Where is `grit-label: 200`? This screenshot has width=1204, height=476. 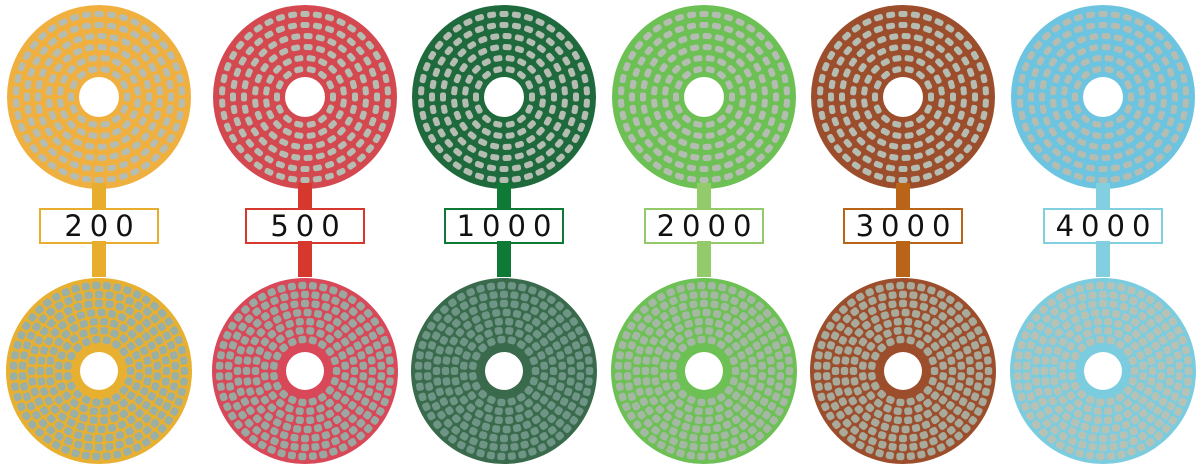 grit-label: 200 is located at coordinates (99, 226).